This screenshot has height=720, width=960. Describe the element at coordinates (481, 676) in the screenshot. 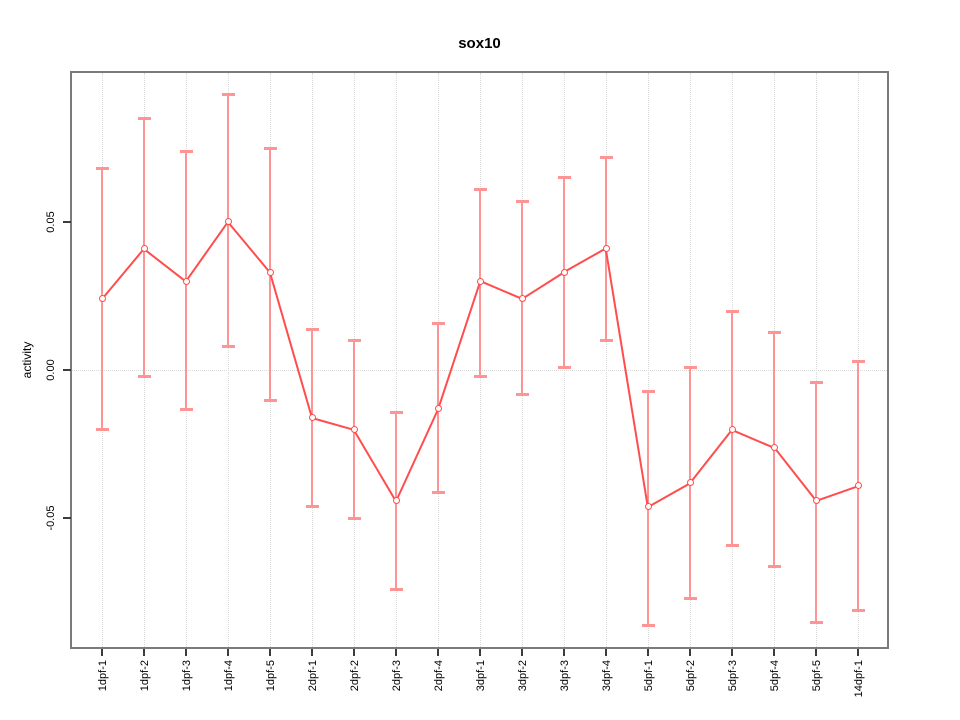

I see `x-tick-label: 3dpf-1` at that location.